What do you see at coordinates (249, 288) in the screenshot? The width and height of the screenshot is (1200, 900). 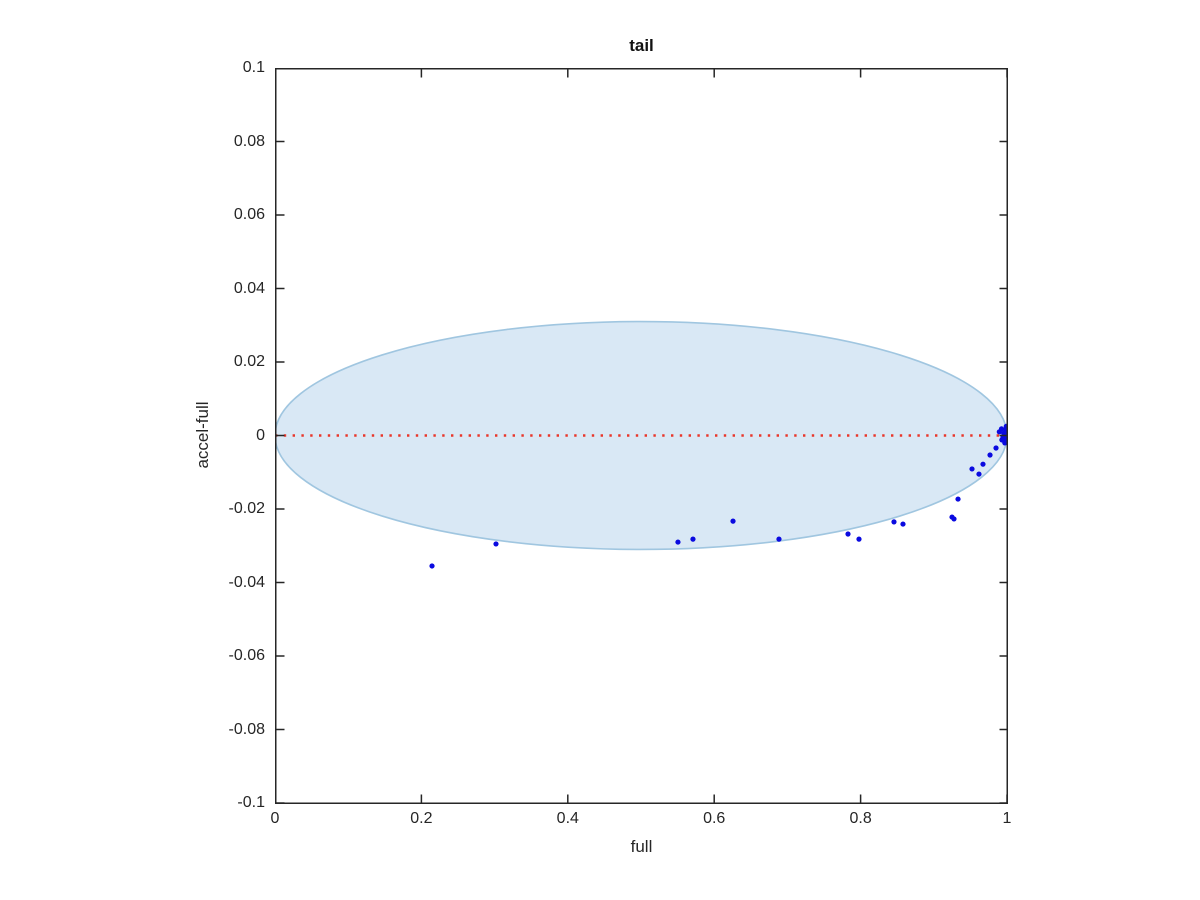 I see `y-tick-label: 0.04` at bounding box center [249, 288].